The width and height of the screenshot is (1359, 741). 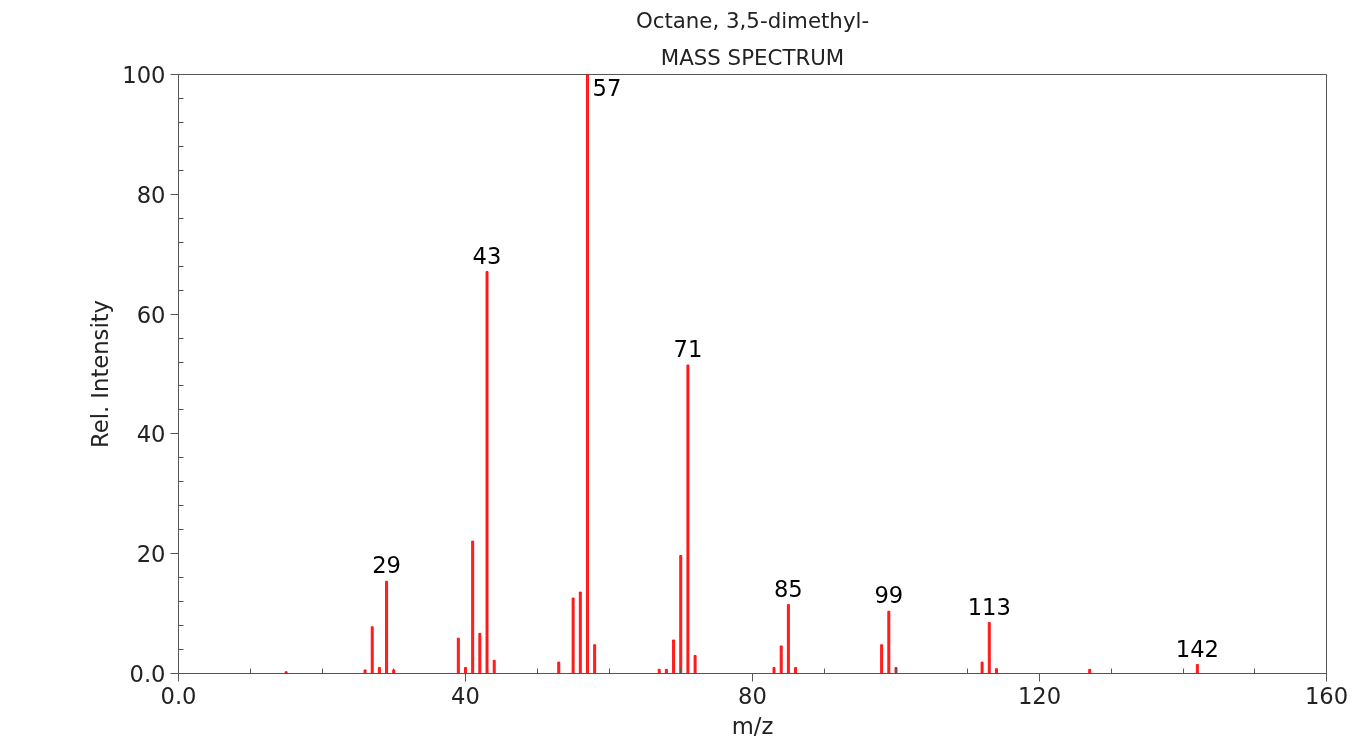 I want to click on annotation: 142, so click(x=1197, y=648).